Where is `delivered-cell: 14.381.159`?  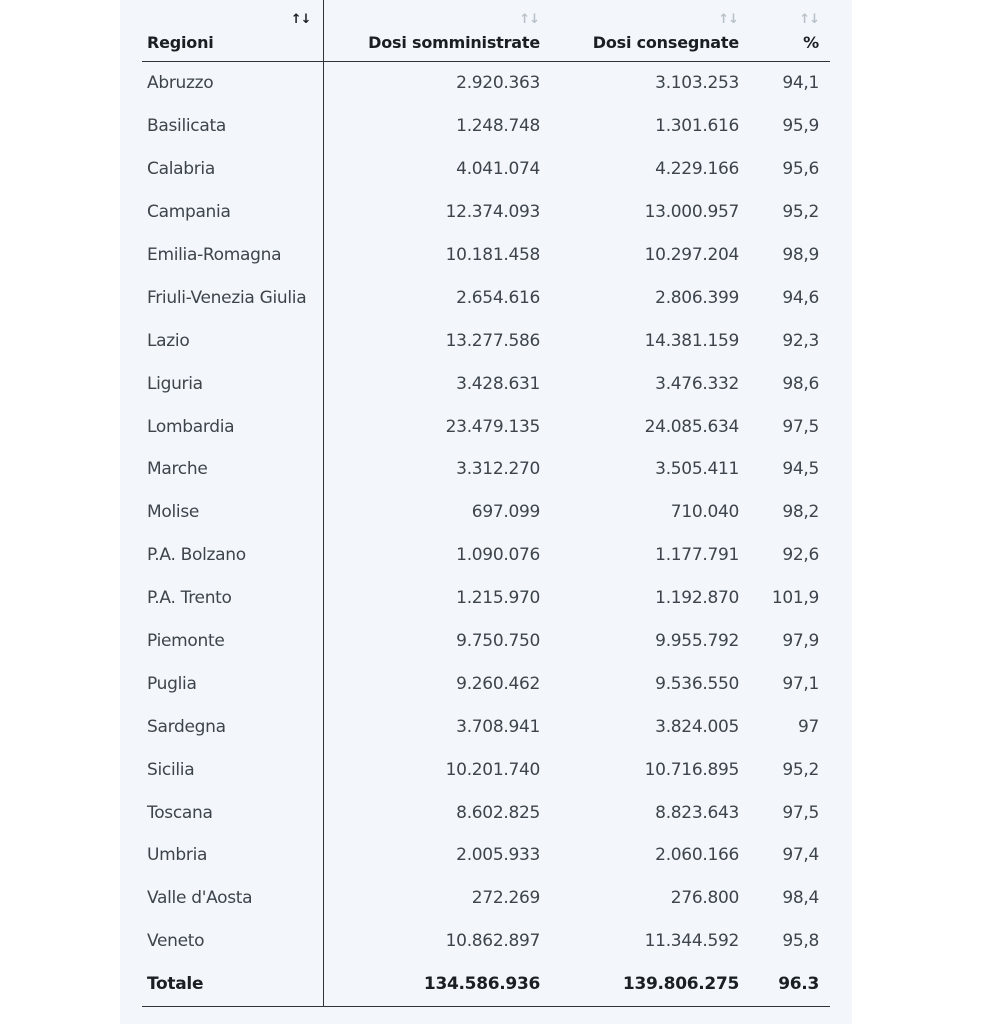
delivered-cell: 14.381.159 is located at coordinates (692, 340).